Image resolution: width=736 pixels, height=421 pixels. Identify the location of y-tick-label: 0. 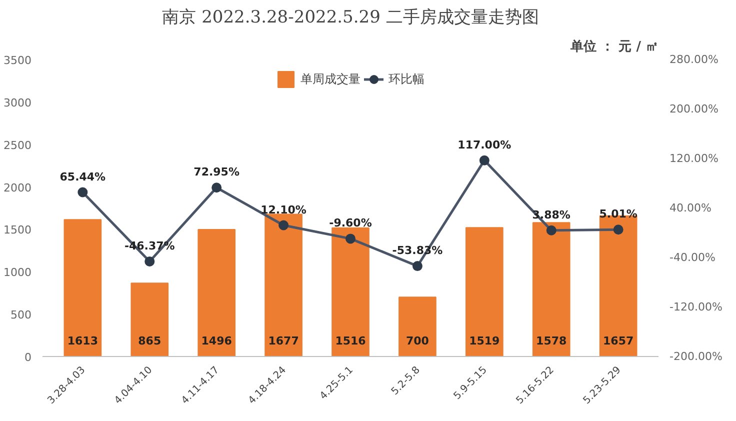
(28, 357).